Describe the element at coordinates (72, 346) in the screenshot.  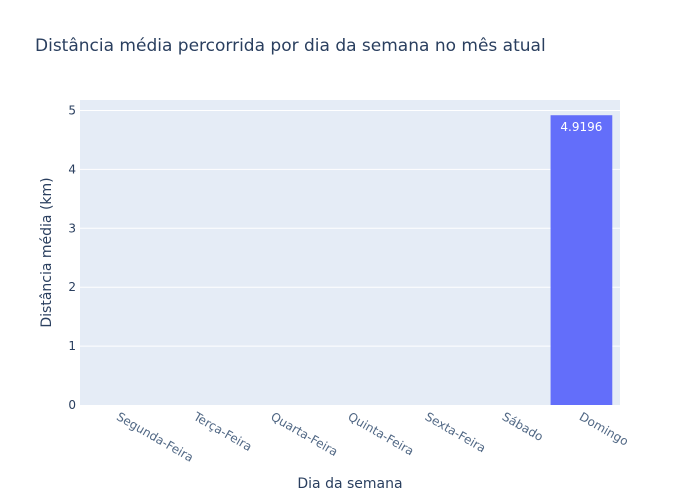
I see `y-tick-label: 1` at that location.